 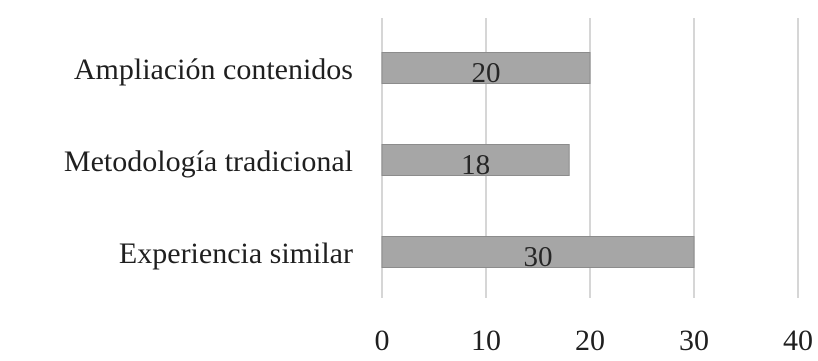 I want to click on x-axis-tick-labels: 0 10 20 30 40, so click(x=594, y=340).